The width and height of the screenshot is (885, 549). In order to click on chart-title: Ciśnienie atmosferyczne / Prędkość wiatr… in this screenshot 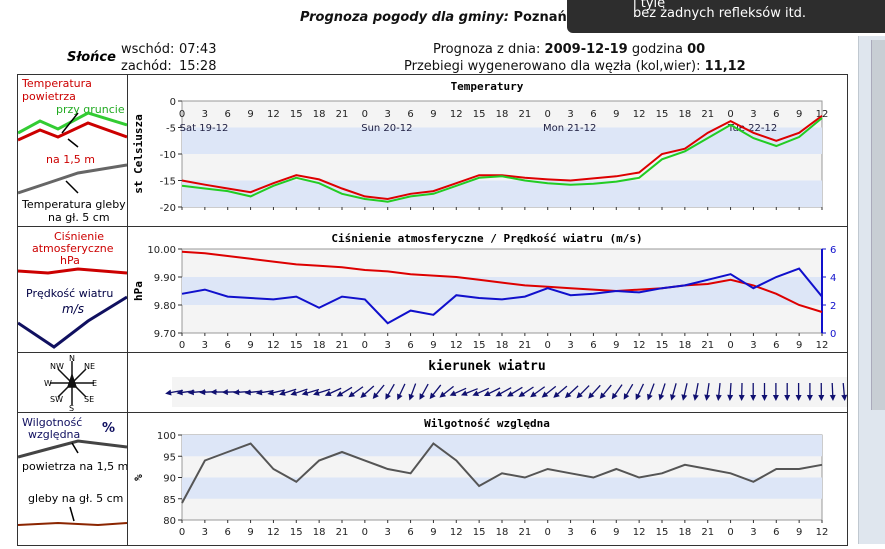, I will do `click(486, 238)`.